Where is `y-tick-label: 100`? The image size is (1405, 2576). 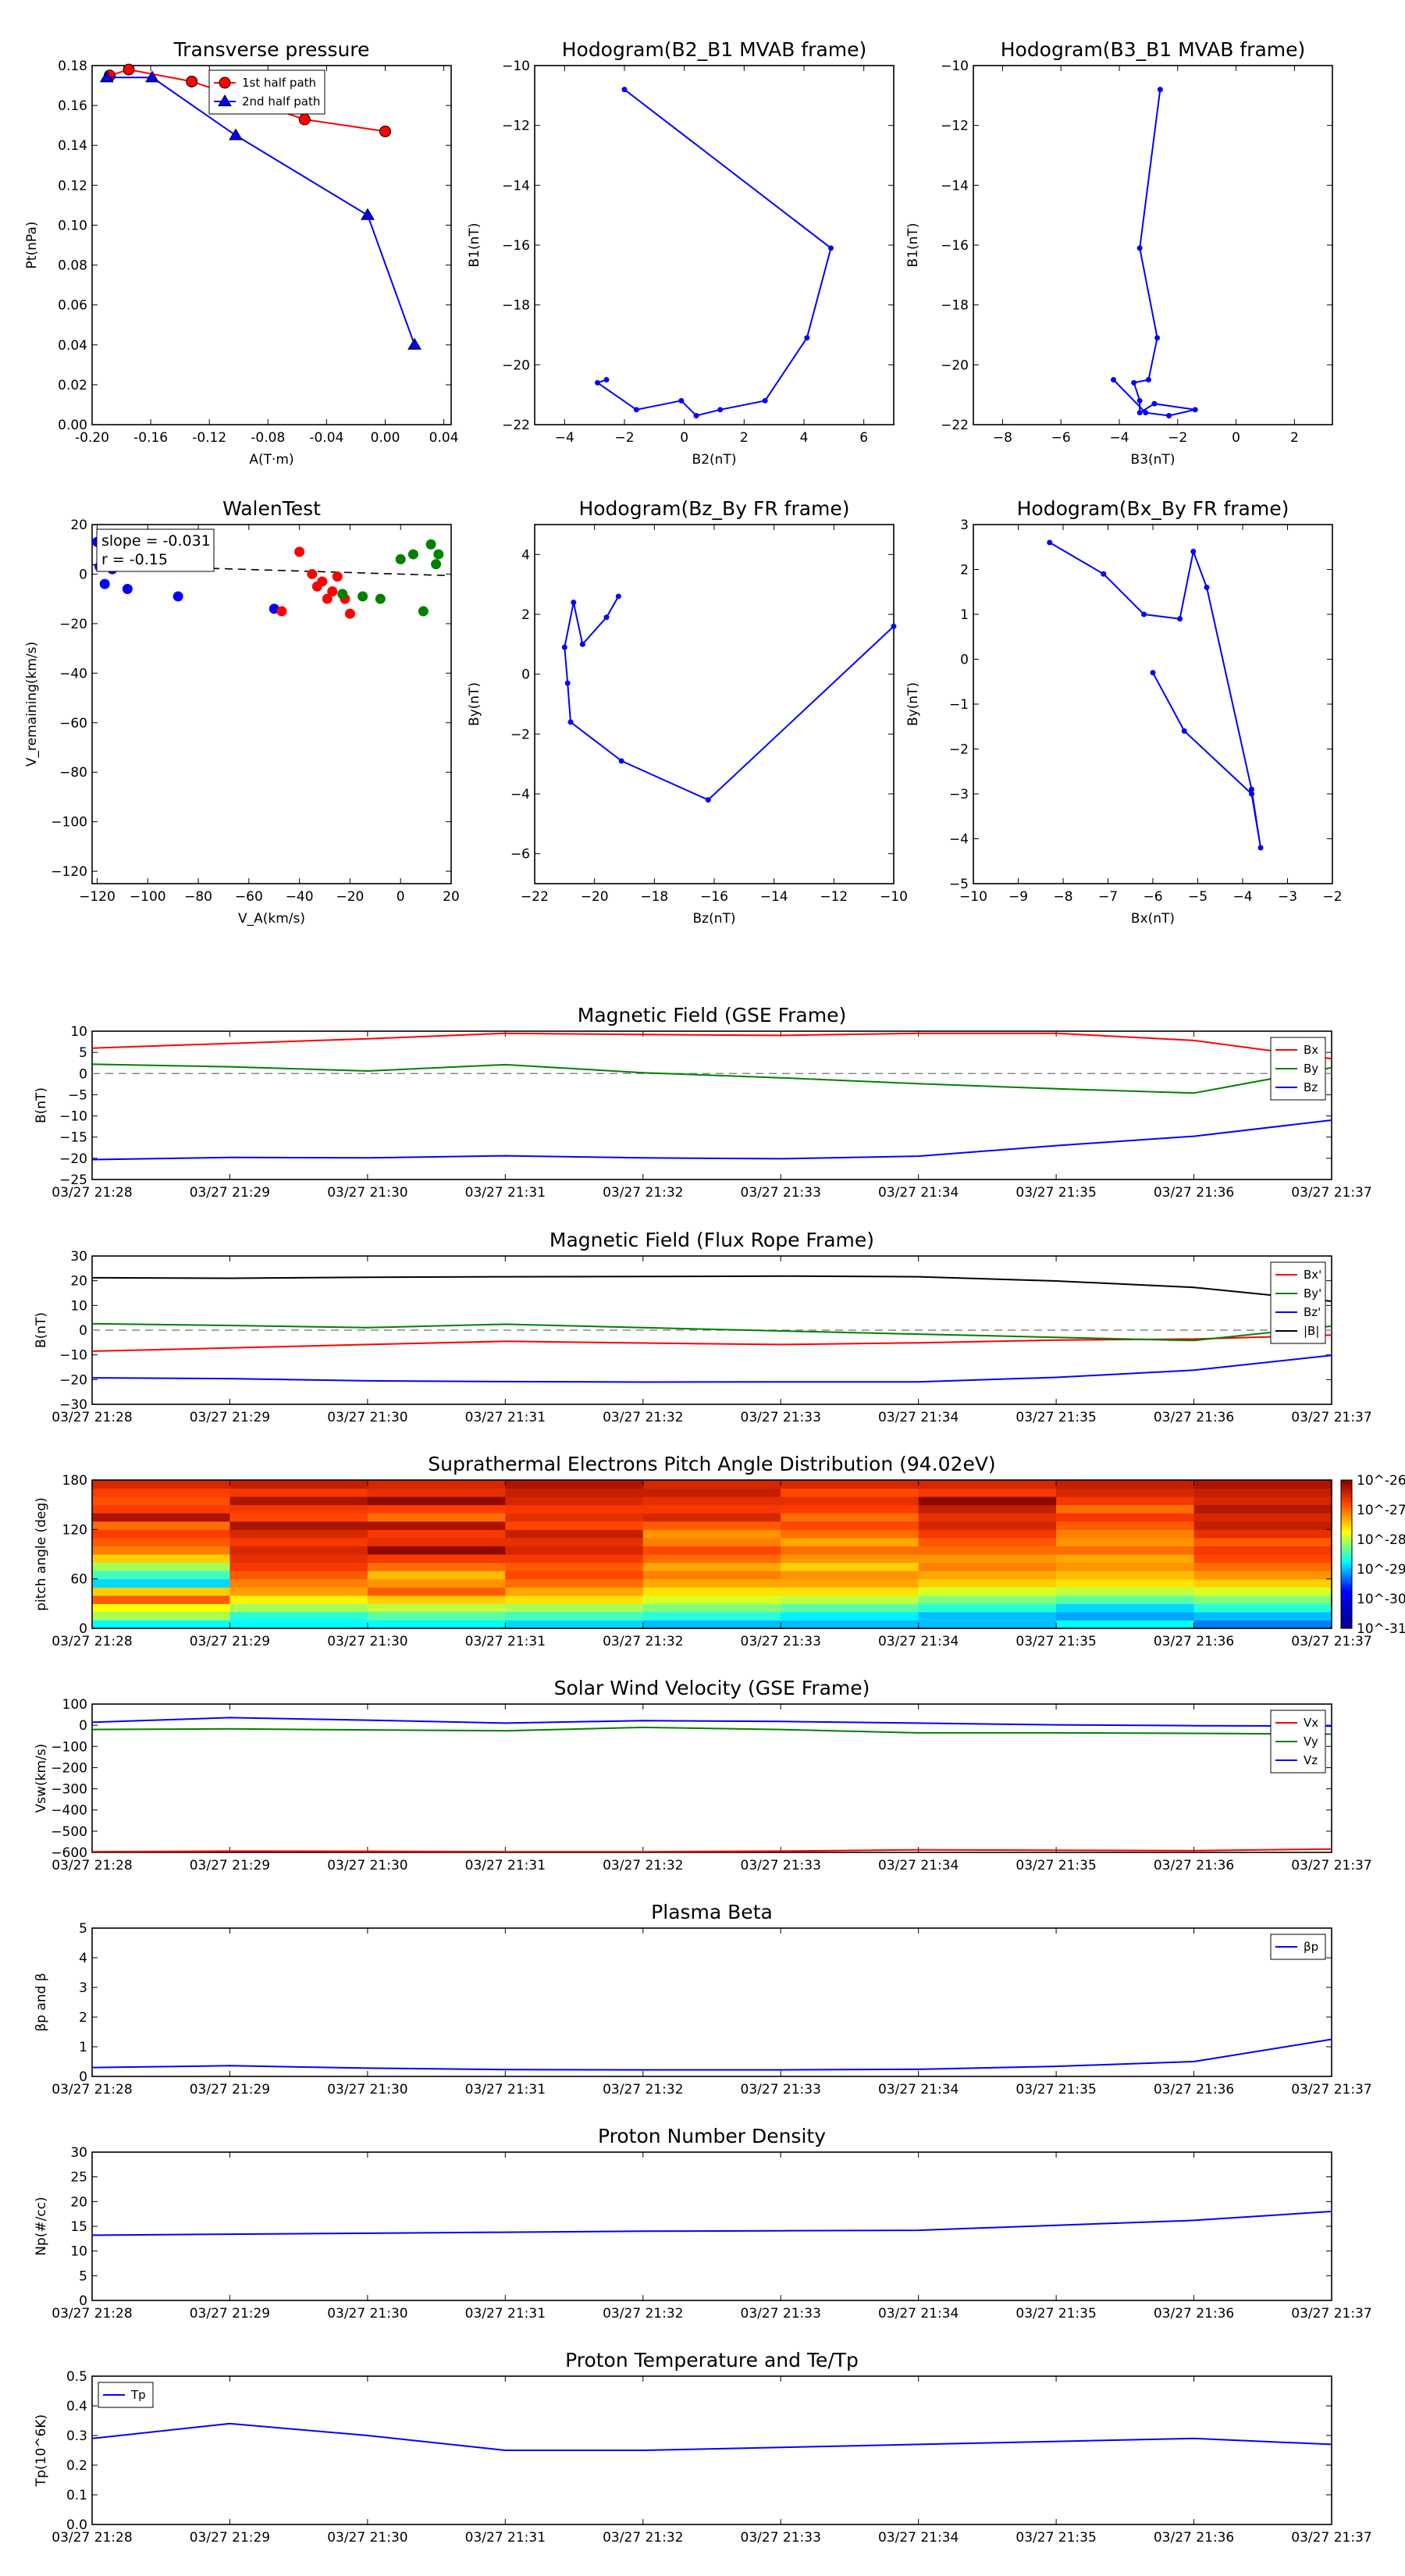 y-tick-label: 100 is located at coordinates (74, 1705).